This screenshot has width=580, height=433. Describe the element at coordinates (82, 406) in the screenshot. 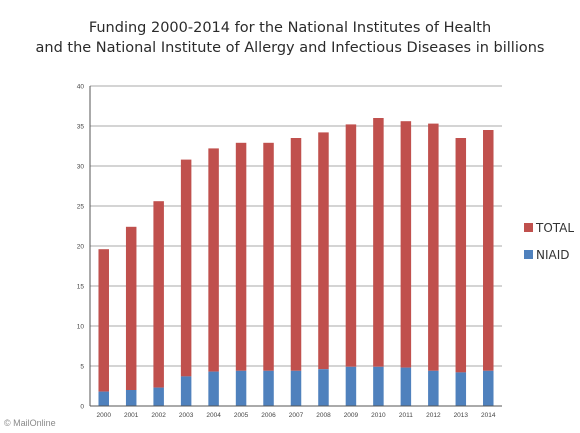

I see `y-tick-label: 0` at that location.